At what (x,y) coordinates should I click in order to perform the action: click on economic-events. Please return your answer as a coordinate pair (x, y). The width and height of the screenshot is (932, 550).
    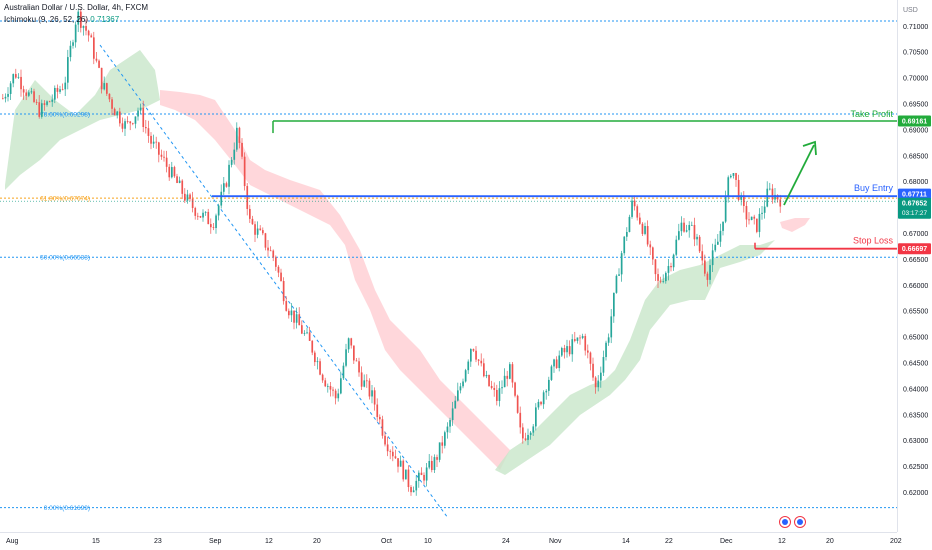
    Looking at the image, I should click on (792, 522).